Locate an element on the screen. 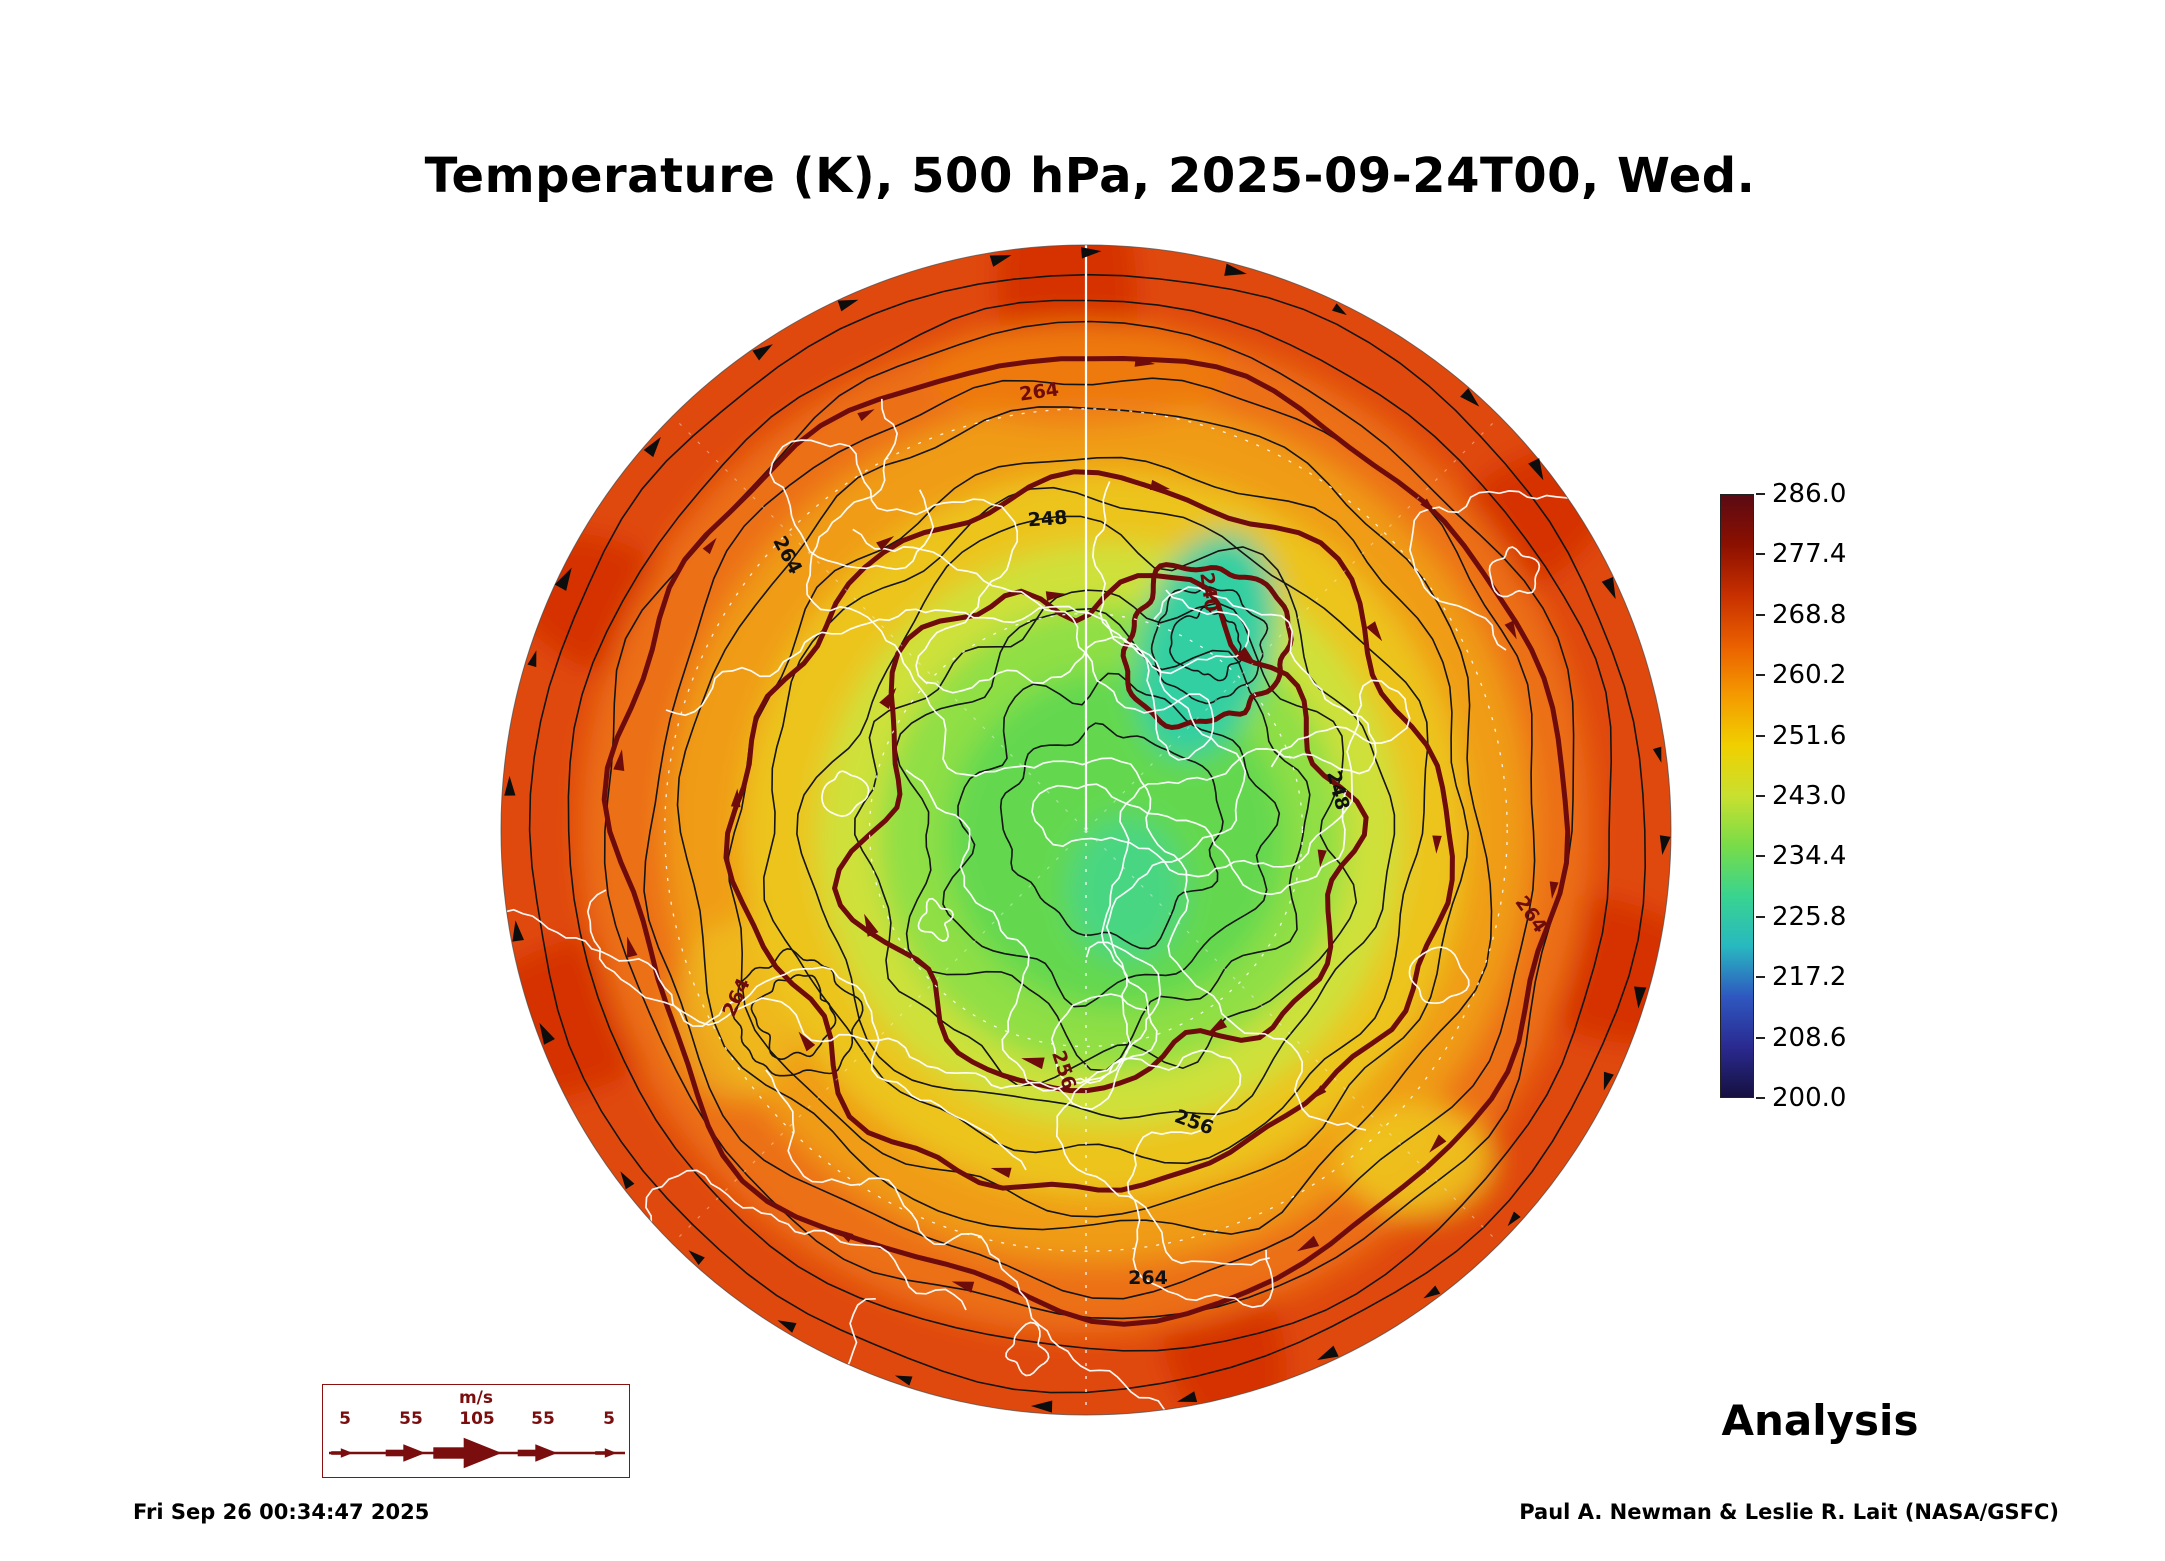 The height and width of the screenshot is (1561, 2165). analysis-label: Analysis is located at coordinates (1820, 1420).